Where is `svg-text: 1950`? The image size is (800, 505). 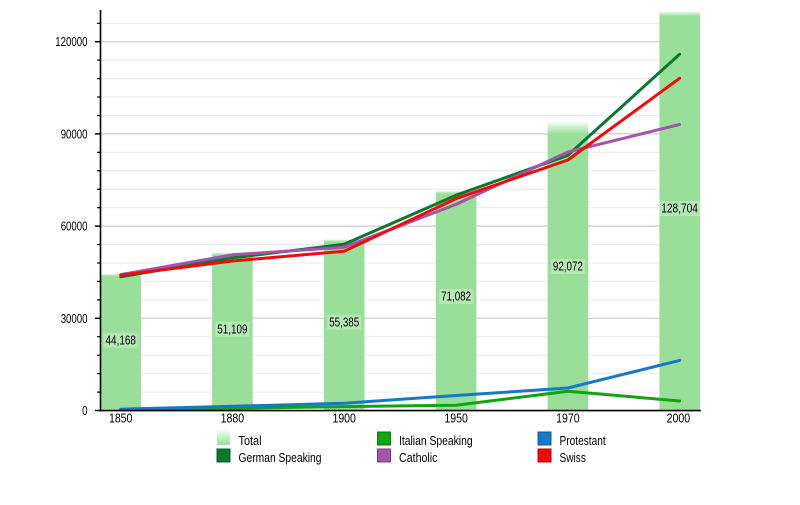 svg-text: 1950 is located at coordinates (456, 419).